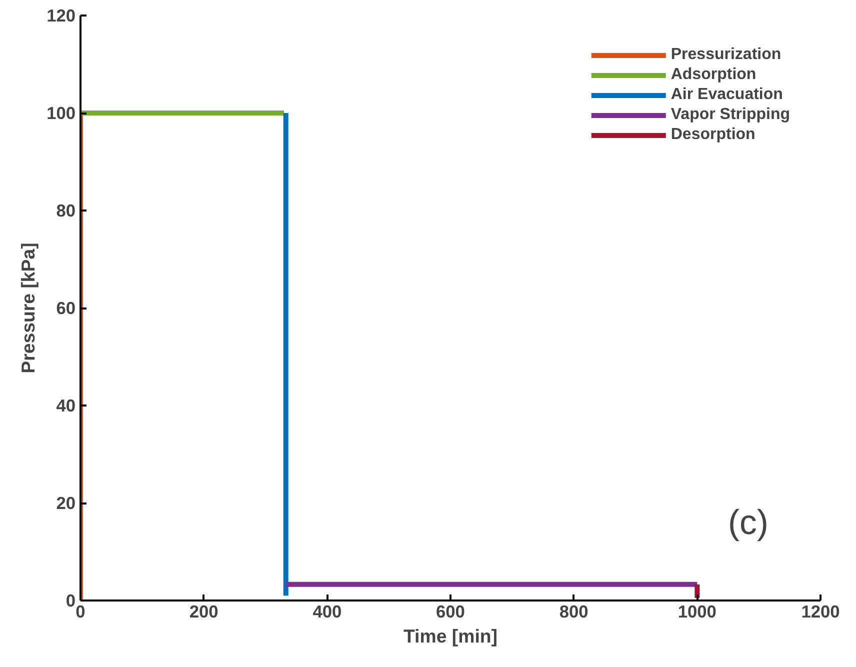 This screenshot has width=856, height=667. What do you see at coordinates (573, 612) in the screenshot?
I see `x-tick-label: 800` at bounding box center [573, 612].